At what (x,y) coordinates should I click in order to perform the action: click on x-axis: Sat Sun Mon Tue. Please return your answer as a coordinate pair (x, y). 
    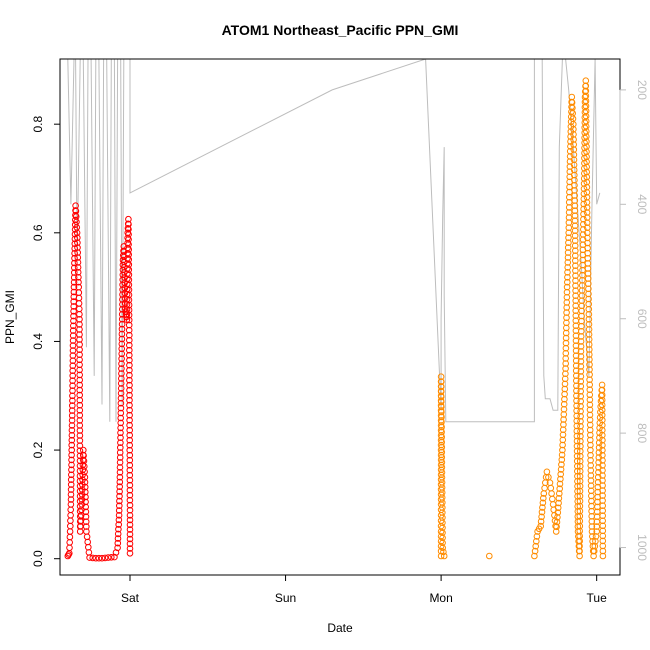
    Looking at the image, I should click on (364, 589).